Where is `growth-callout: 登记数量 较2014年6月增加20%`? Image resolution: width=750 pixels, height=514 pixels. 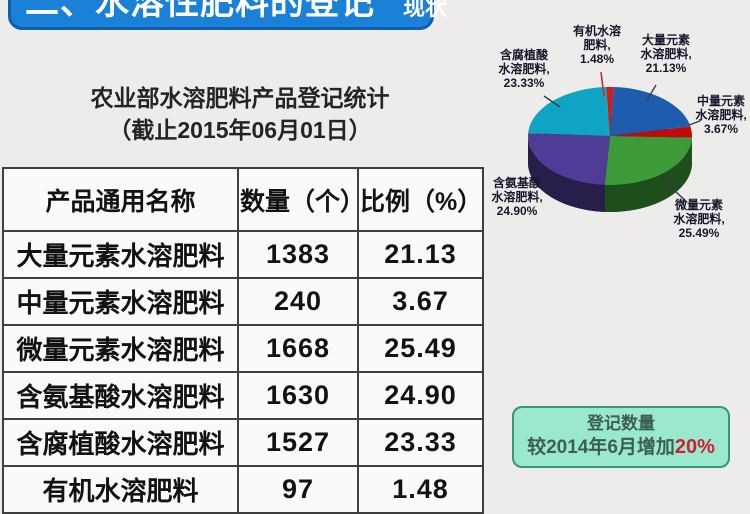
growth-callout: 登记数量 较2014年6月增加20% is located at coordinates (621, 437).